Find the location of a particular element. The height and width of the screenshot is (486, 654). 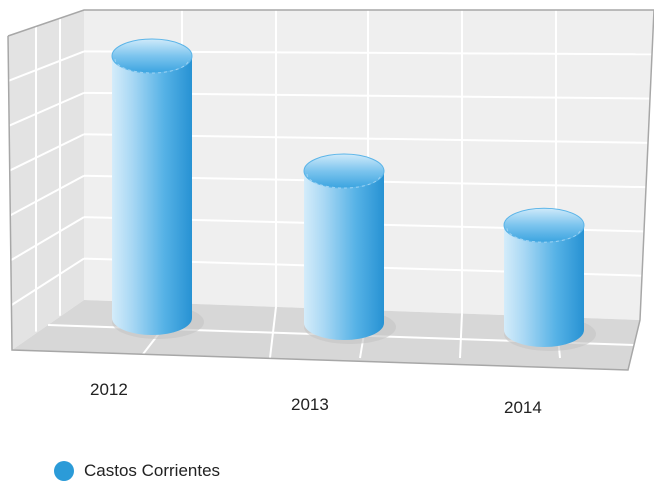

bar-2014 is located at coordinates (549, 279).